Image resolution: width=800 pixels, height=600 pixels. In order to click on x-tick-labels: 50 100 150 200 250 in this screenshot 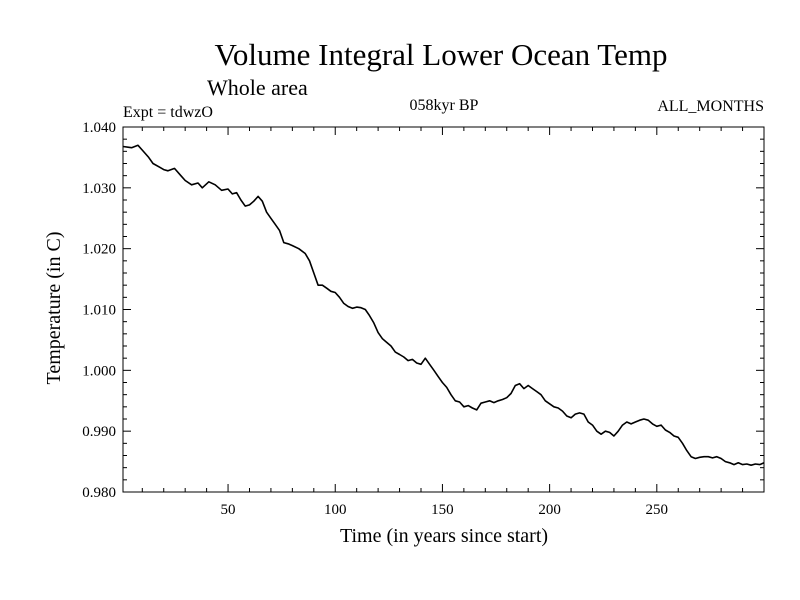, I will do `click(445, 510)`.